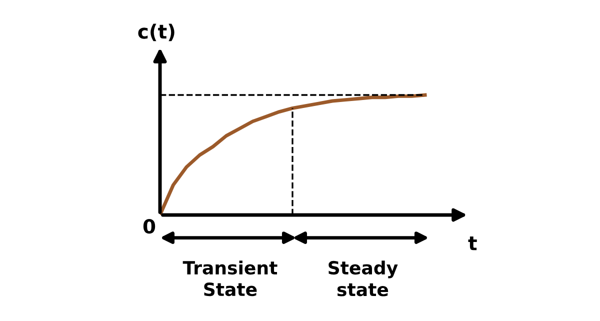  What do you see at coordinates (230, 278) in the screenshot?
I see `text: Transient State` at bounding box center [230, 278].